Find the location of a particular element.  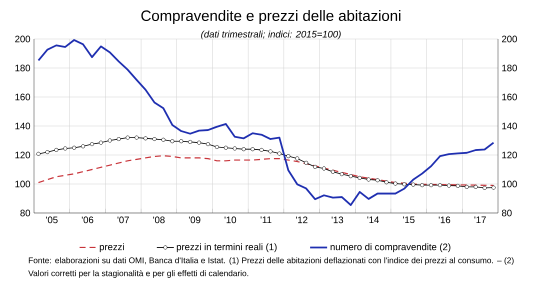

y-tick-label: 80 is located at coordinates (25, 213).